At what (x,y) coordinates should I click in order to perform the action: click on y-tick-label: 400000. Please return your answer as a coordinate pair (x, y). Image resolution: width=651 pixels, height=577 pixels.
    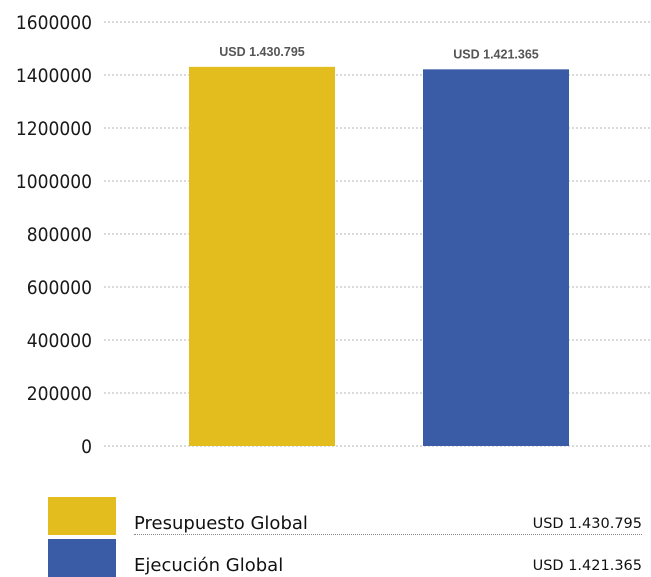
    Looking at the image, I should click on (59, 341).